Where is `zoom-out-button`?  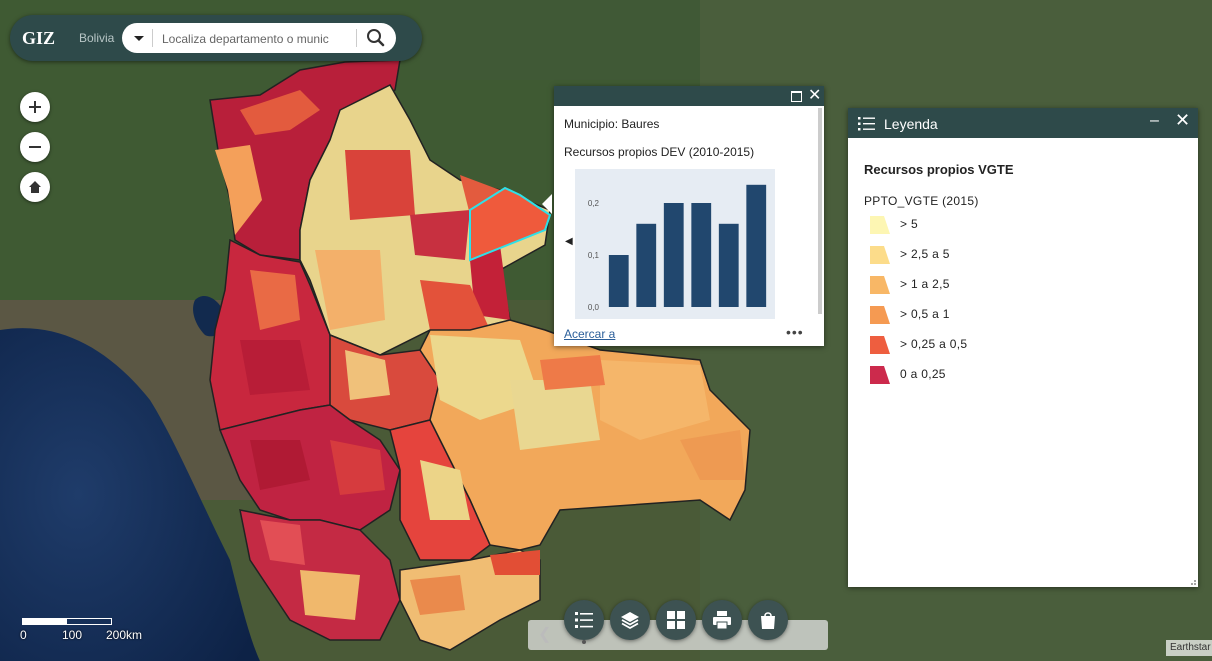
zoom-out-button is located at coordinates (35, 147).